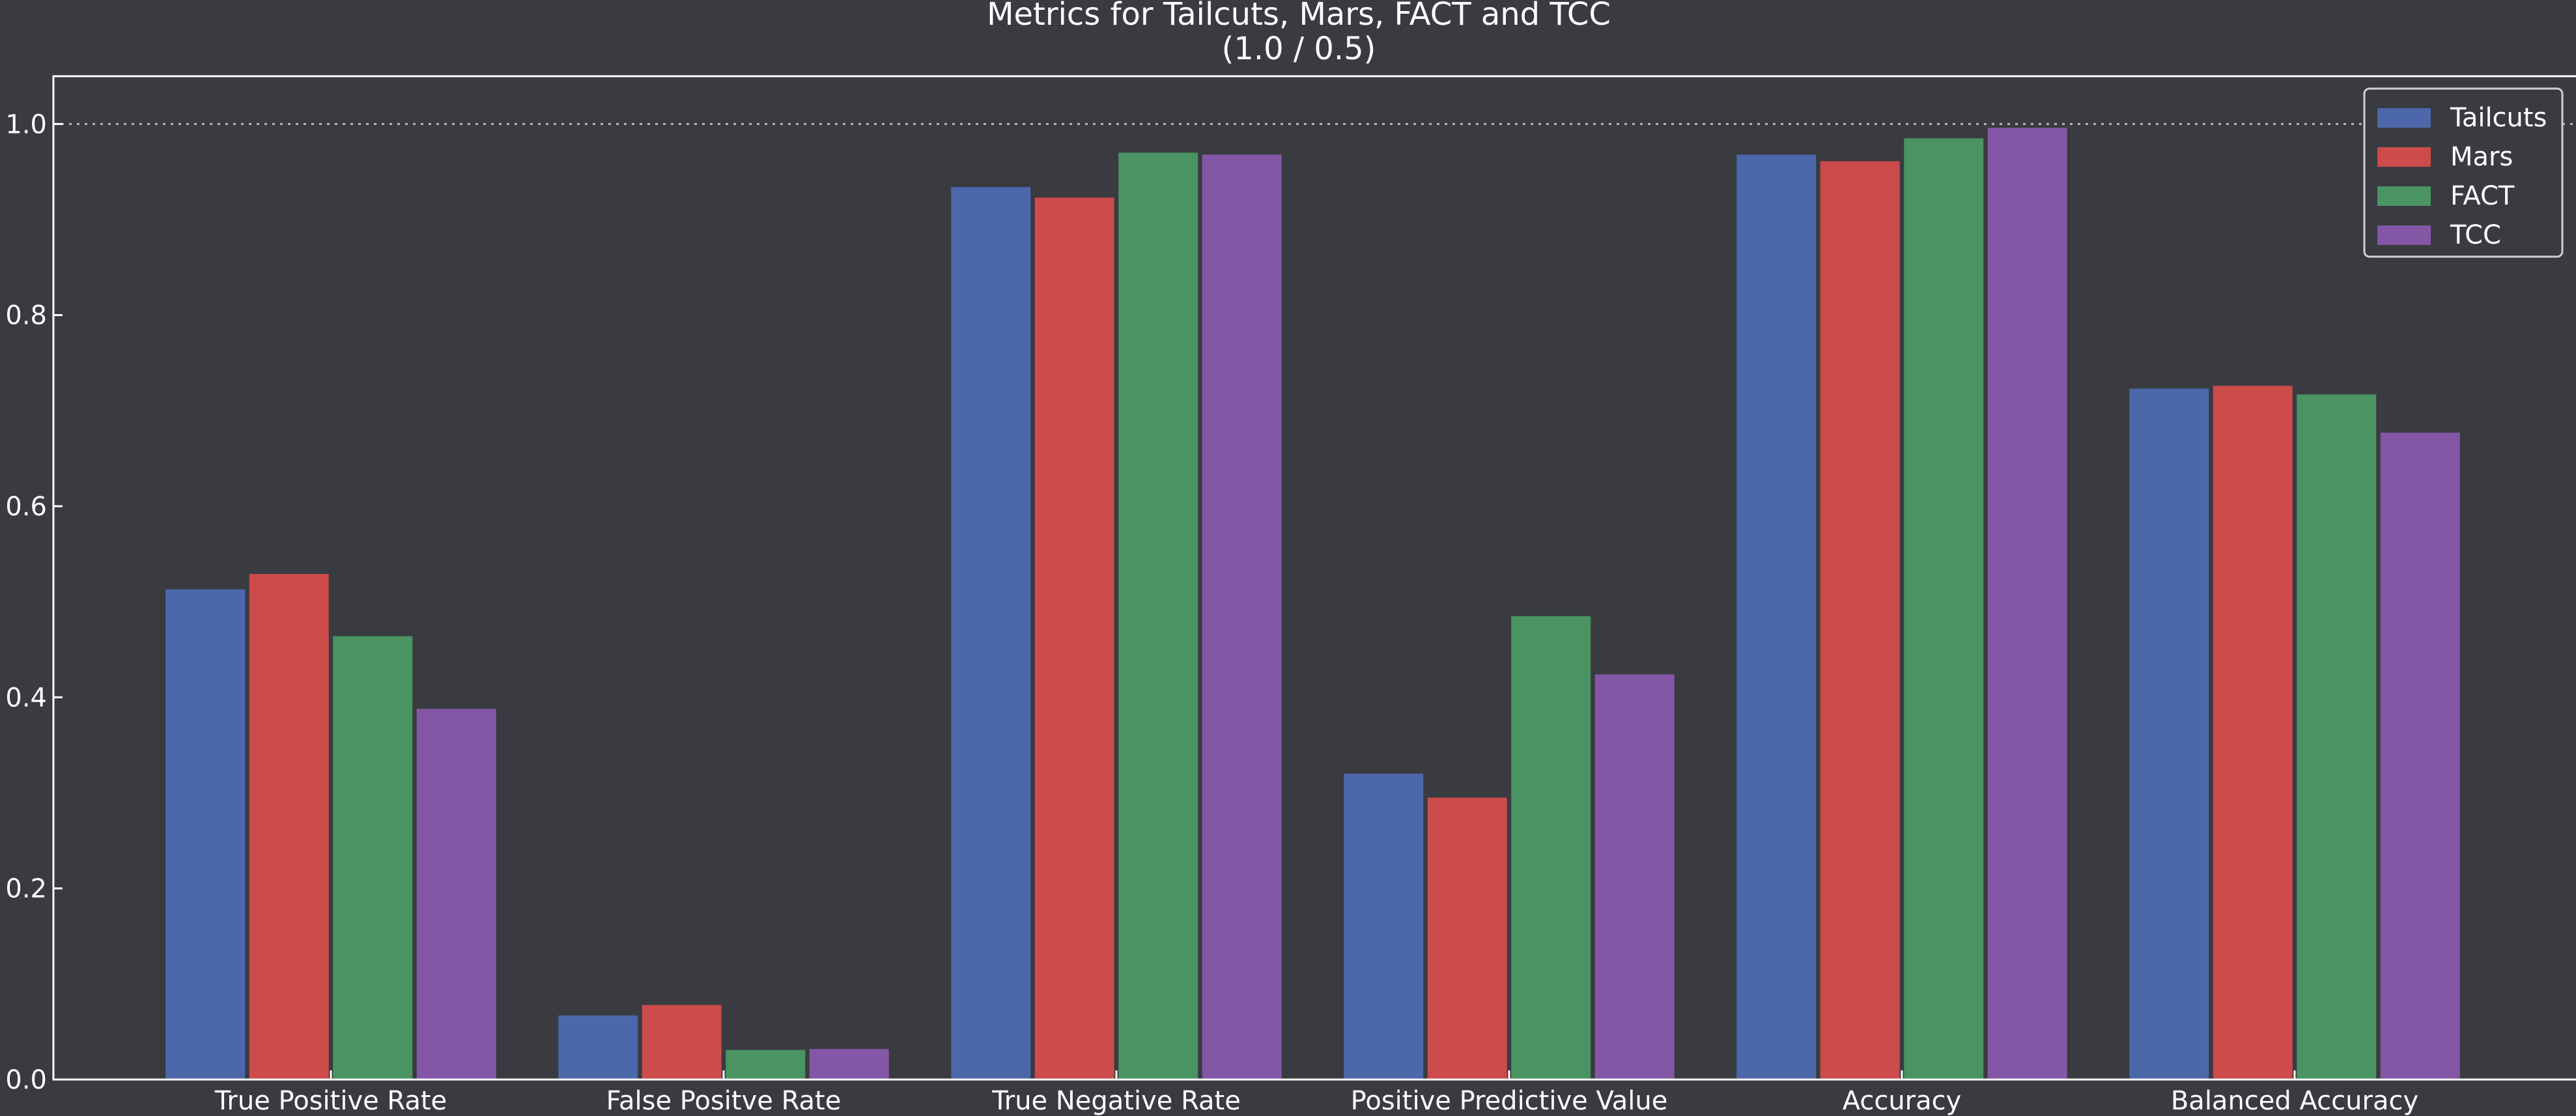 The width and height of the screenshot is (2576, 1116). Describe the element at coordinates (26, 507) in the screenshot. I see `y-tick-label: 0.6` at that location.